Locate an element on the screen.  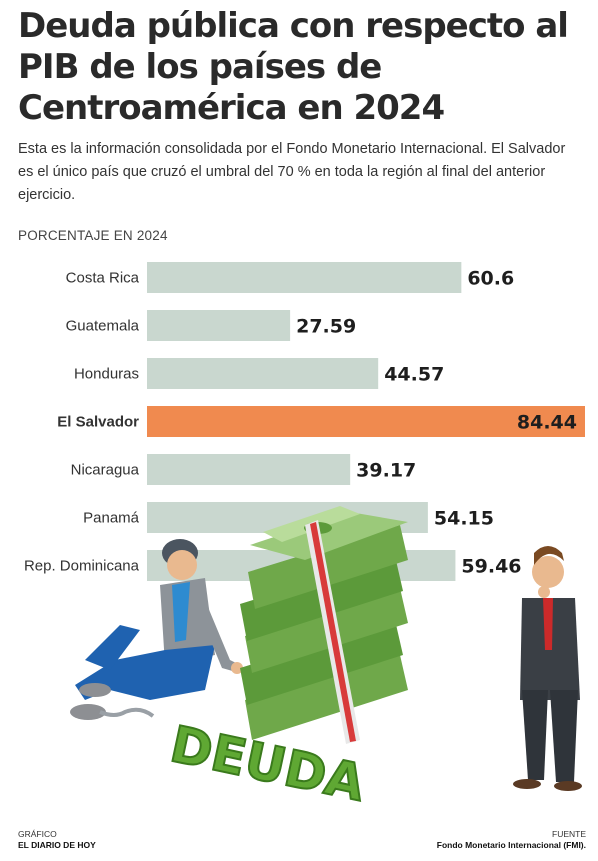
bar-costa-rica is located at coordinates (304, 277).